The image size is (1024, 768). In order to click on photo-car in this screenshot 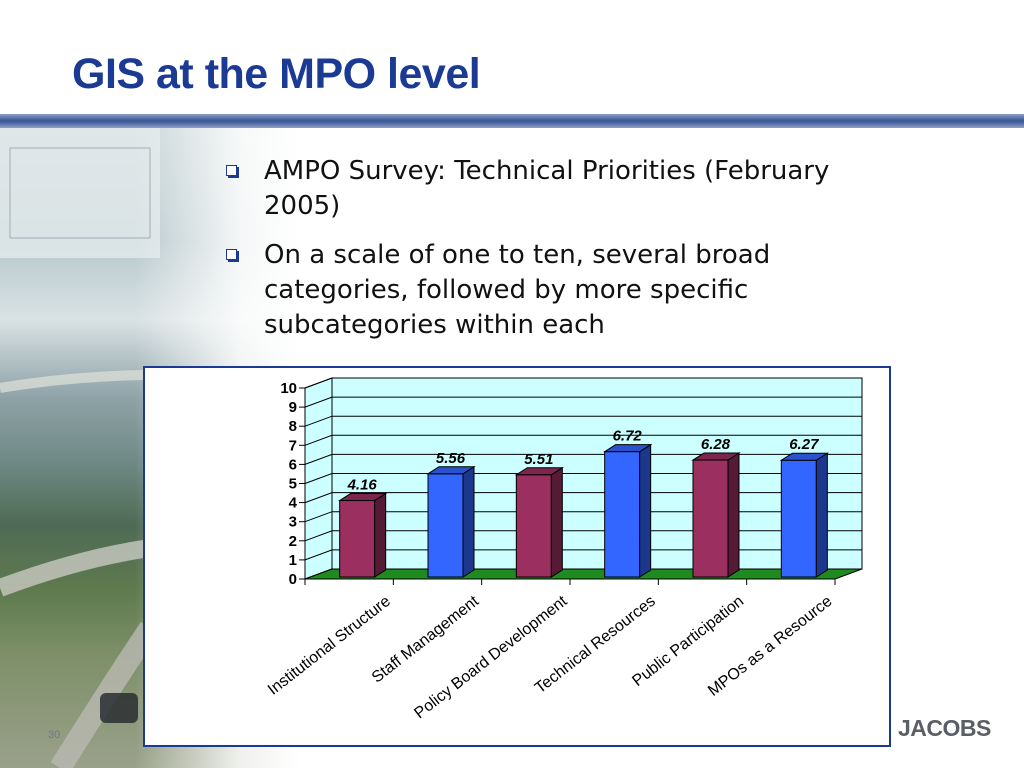, I will do `click(119, 708)`.